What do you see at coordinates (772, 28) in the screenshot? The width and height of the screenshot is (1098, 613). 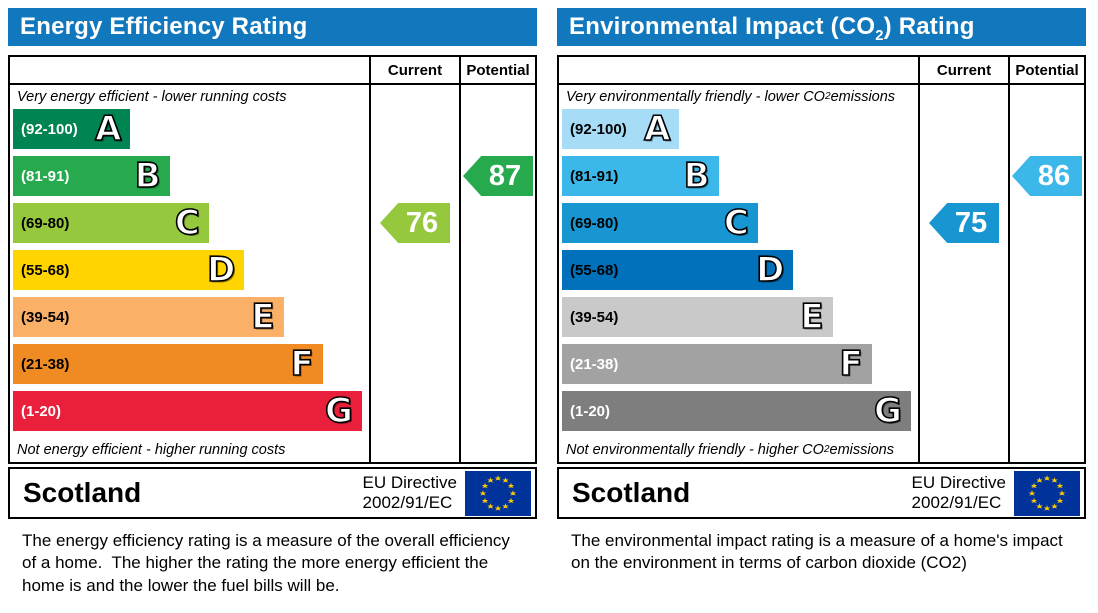 I see `environmental-impact-title: Environmental Impact (CO2) Rating` at bounding box center [772, 28].